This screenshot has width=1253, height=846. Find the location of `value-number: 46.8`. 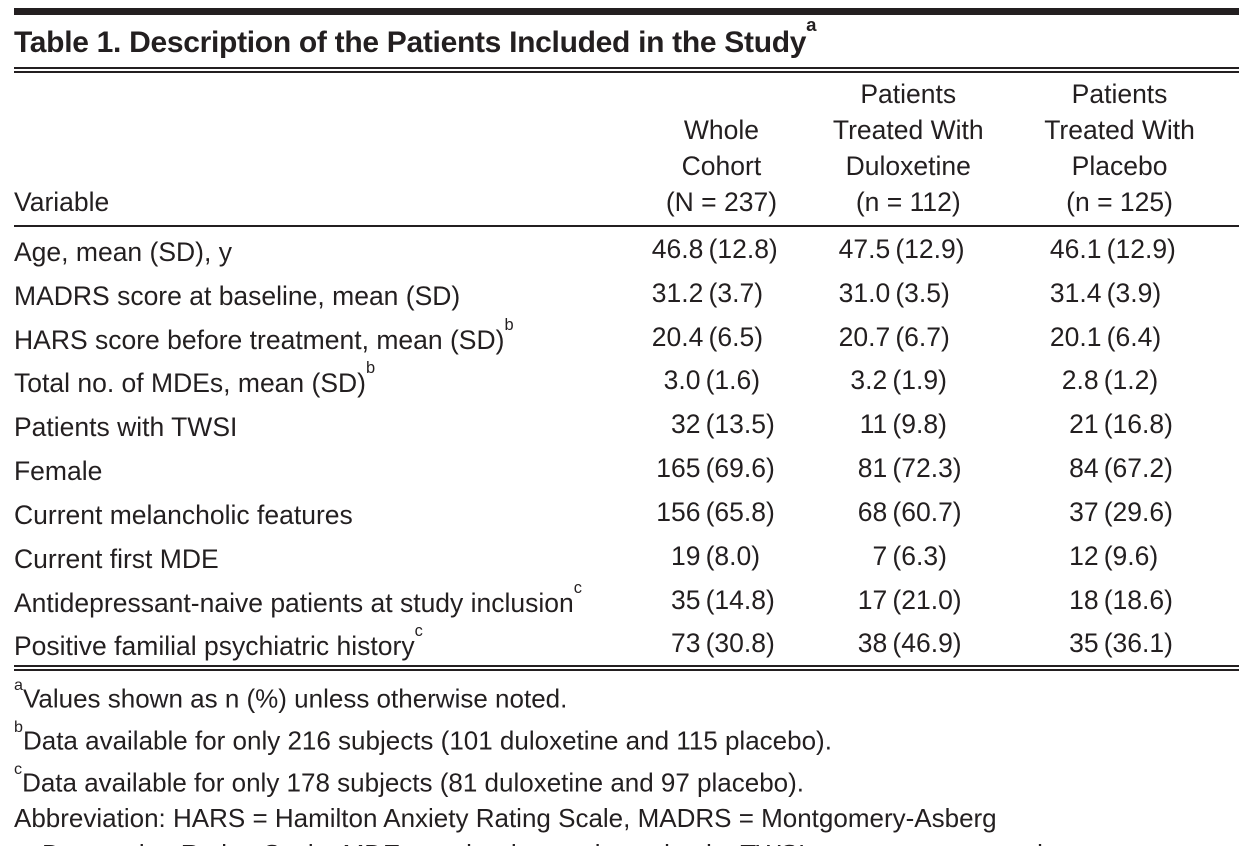

value-number: 46.8 is located at coordinates (677, 248).